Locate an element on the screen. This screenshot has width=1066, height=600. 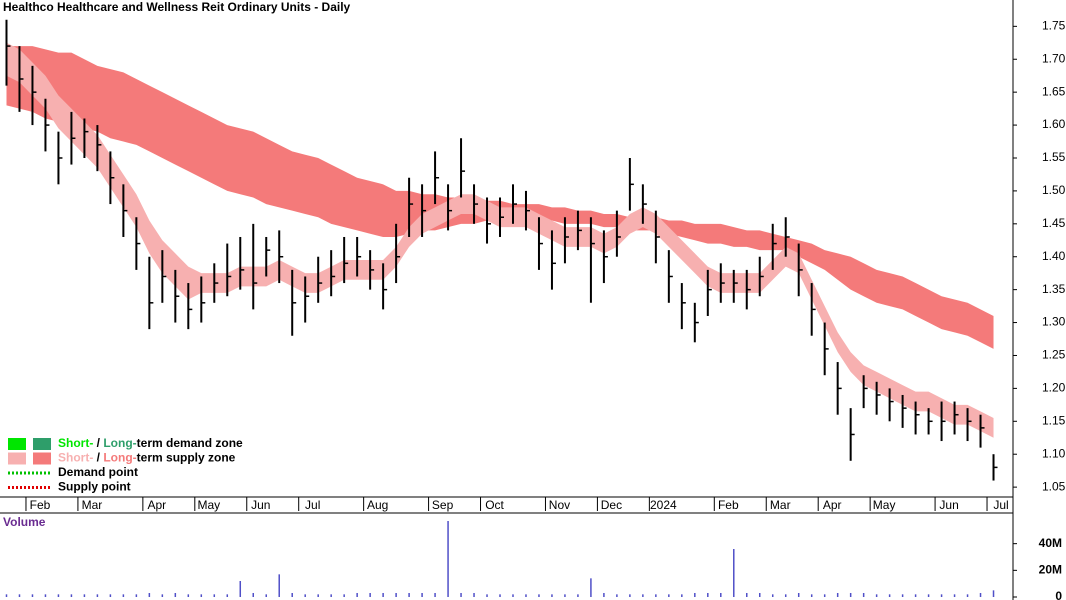
legend-label: Short- / Long-term supply zone is located at coordinates (147, 458).